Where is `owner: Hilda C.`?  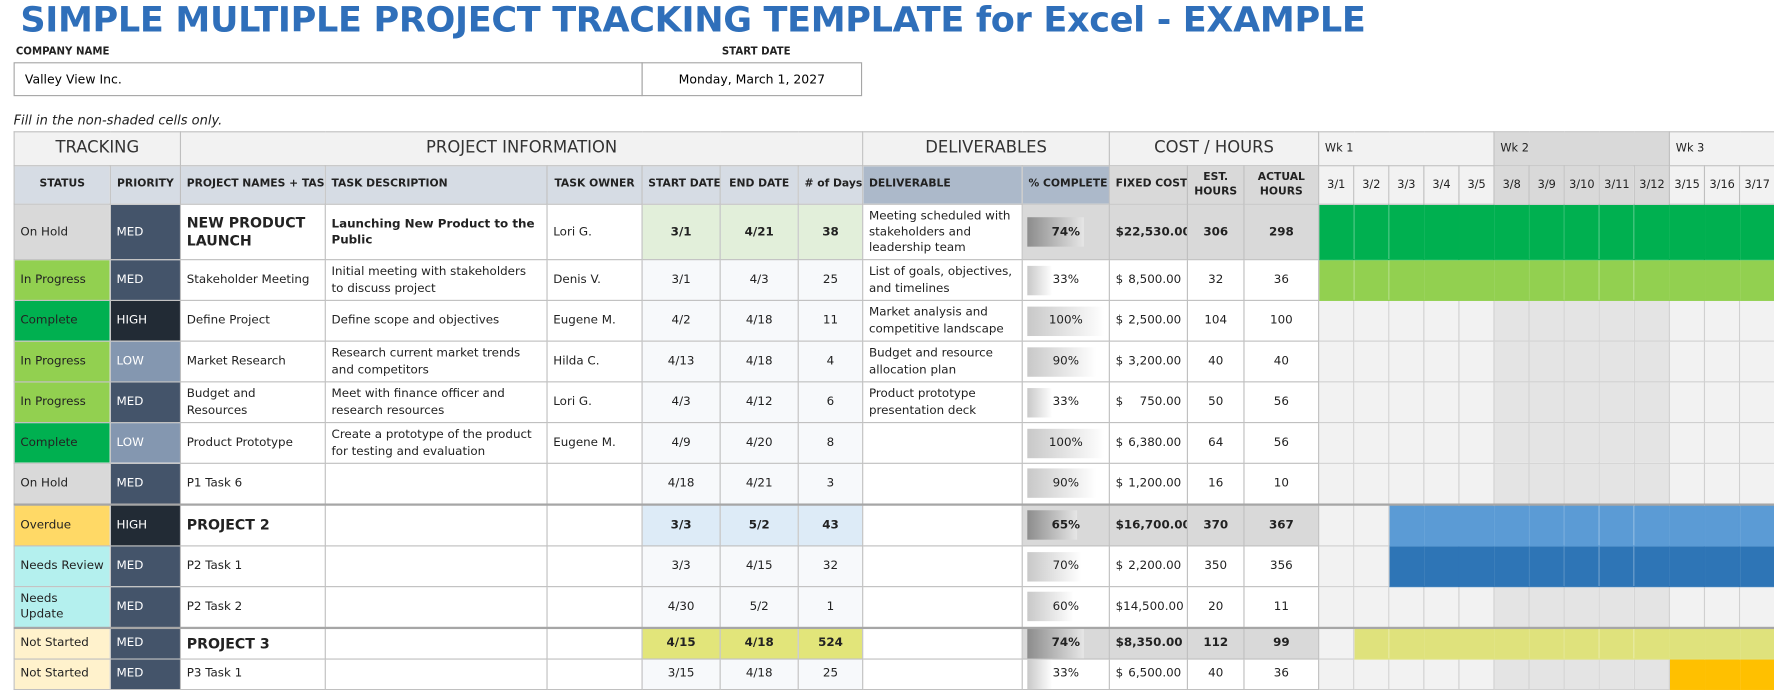
owner: Hilda C. is located at coordinates (594, 361).